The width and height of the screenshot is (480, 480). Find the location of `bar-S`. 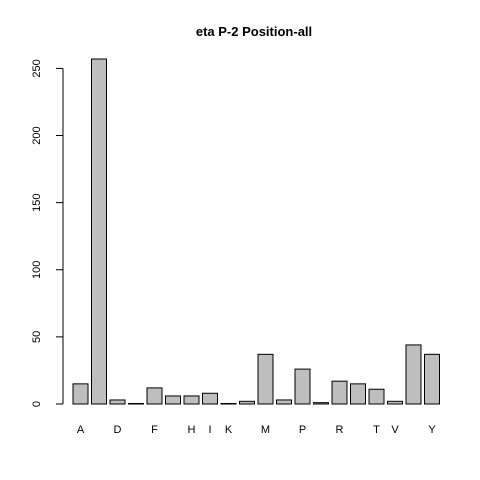

bar-S is located at coordinates (358, 394).